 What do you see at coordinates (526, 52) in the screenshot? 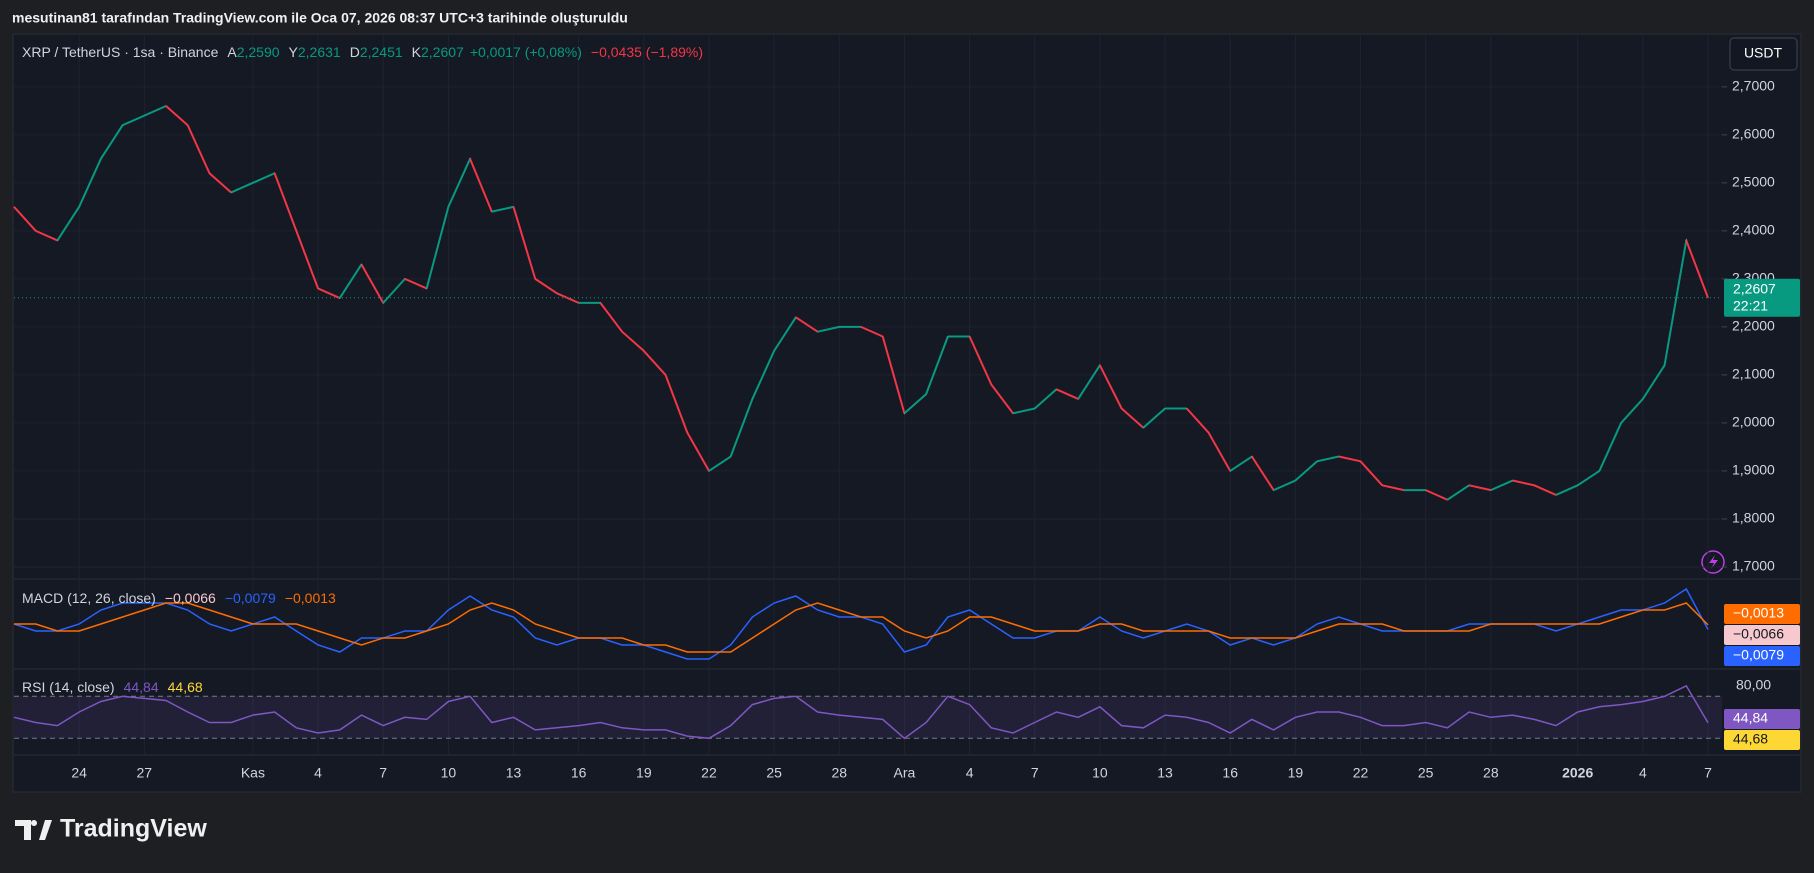
I see `legend-change: +0,0017 (+0,08%)` at bounding box center [526, 52].